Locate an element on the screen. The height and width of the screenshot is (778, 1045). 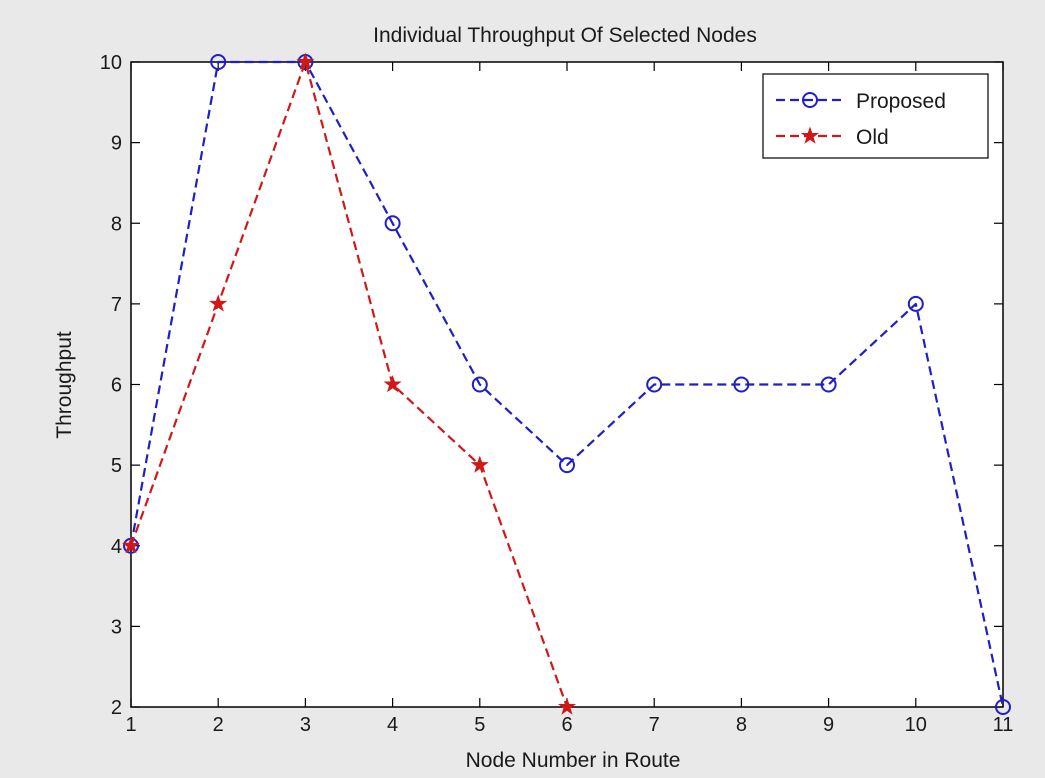
x-tick-label: 9 is located at coordinates (828, 725).